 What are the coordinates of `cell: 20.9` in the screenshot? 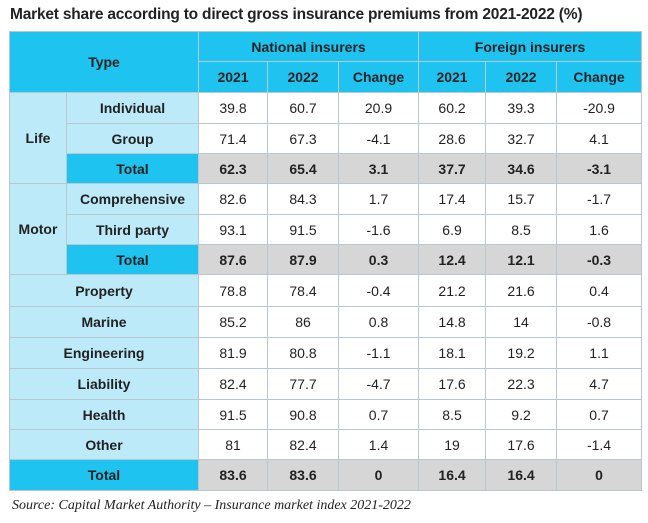 It's located at (379, 108).